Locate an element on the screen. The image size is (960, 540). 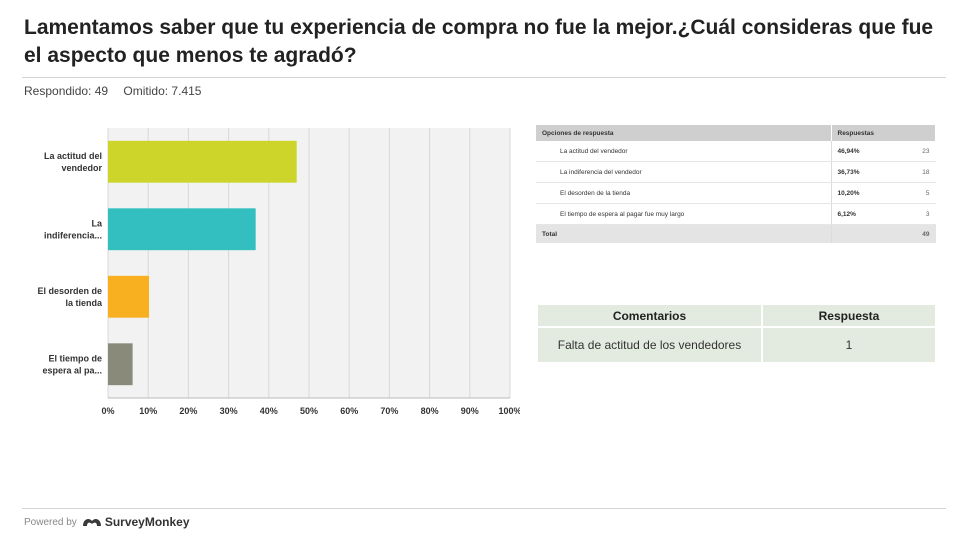
total-row: Total 49 is located at coordinates (736, 233).